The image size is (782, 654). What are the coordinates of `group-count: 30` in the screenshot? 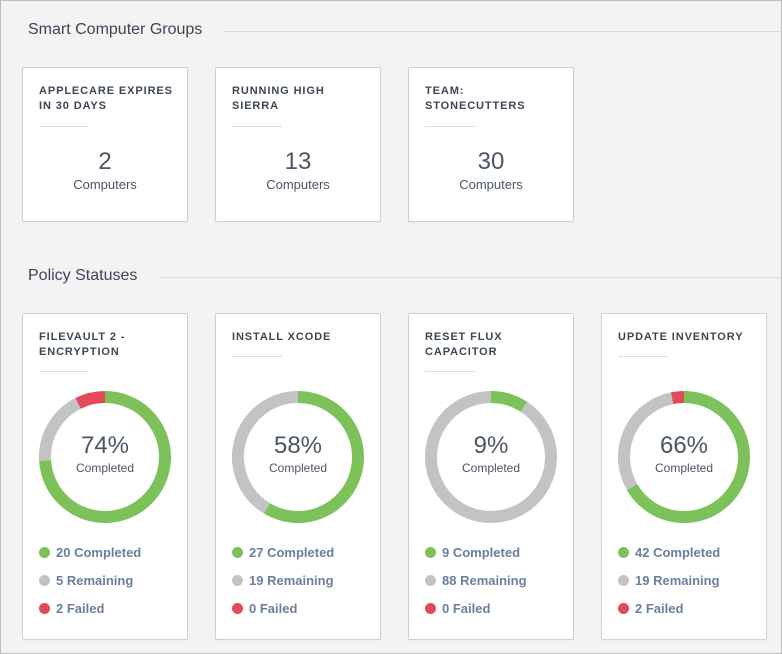 It's located at (491, 161).